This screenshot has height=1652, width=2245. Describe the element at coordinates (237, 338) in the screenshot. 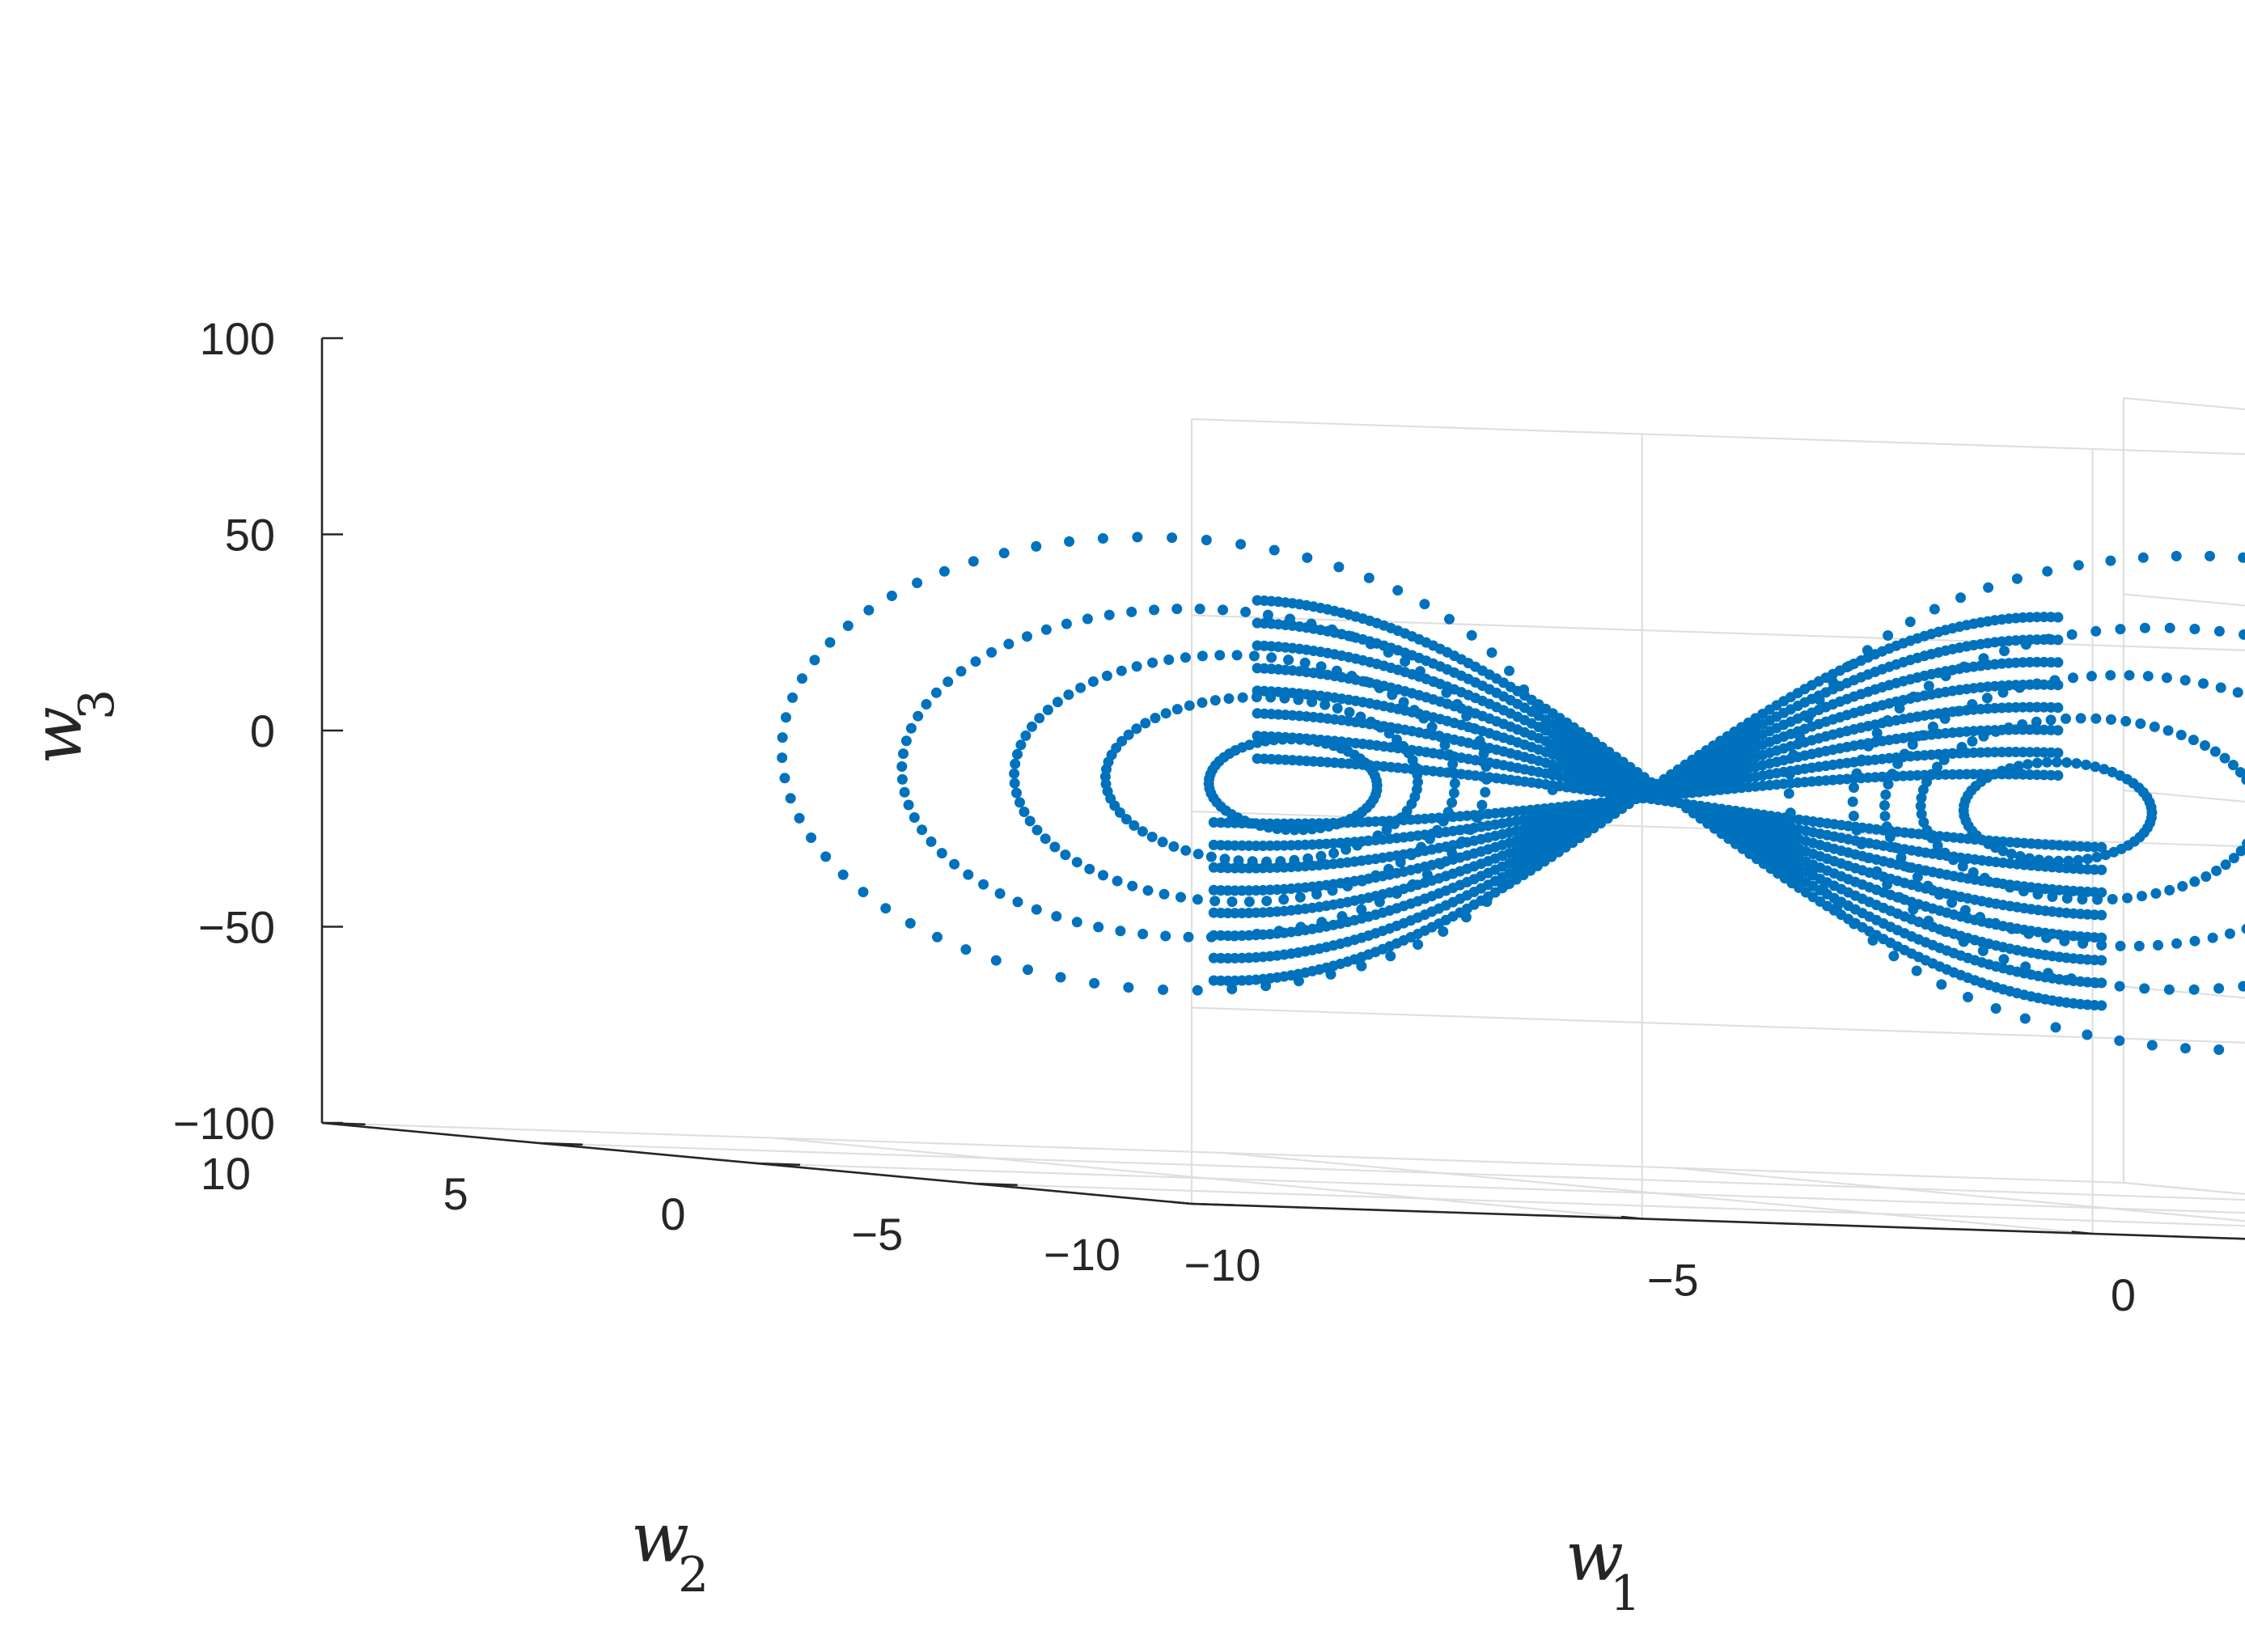

I see `z-tick-label: 100` at that location.